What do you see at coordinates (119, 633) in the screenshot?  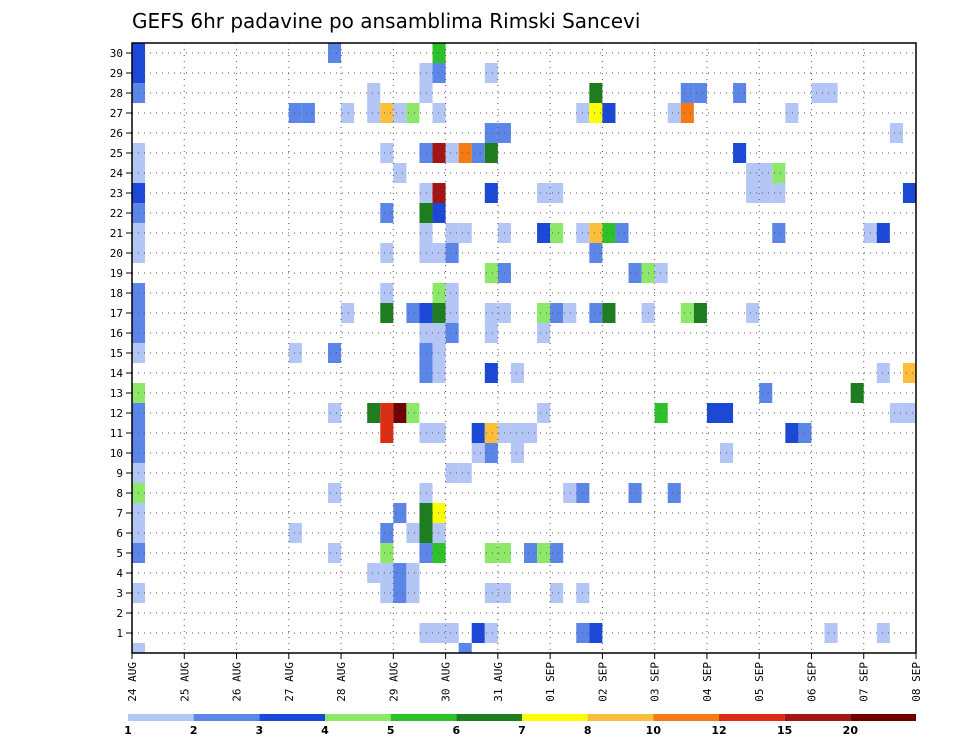 I see `y-tick-label: 1` at bounding box center [119, 633].